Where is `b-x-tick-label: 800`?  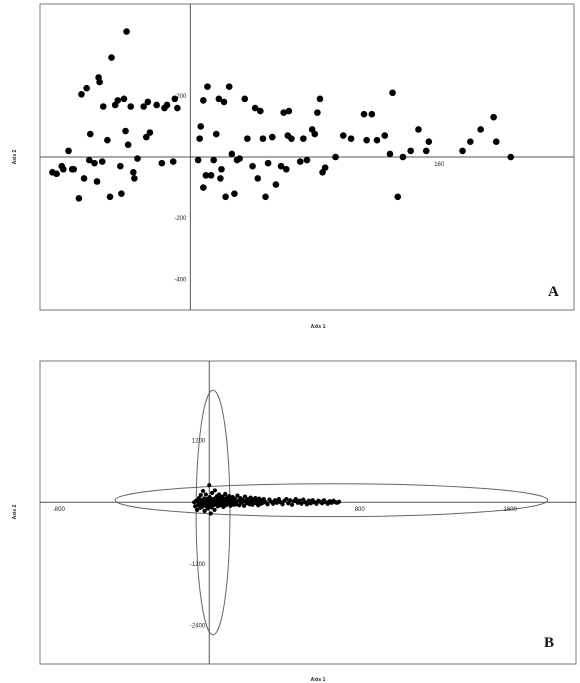
b-x-tick-label: 800 is located at coordinates (360, 510).